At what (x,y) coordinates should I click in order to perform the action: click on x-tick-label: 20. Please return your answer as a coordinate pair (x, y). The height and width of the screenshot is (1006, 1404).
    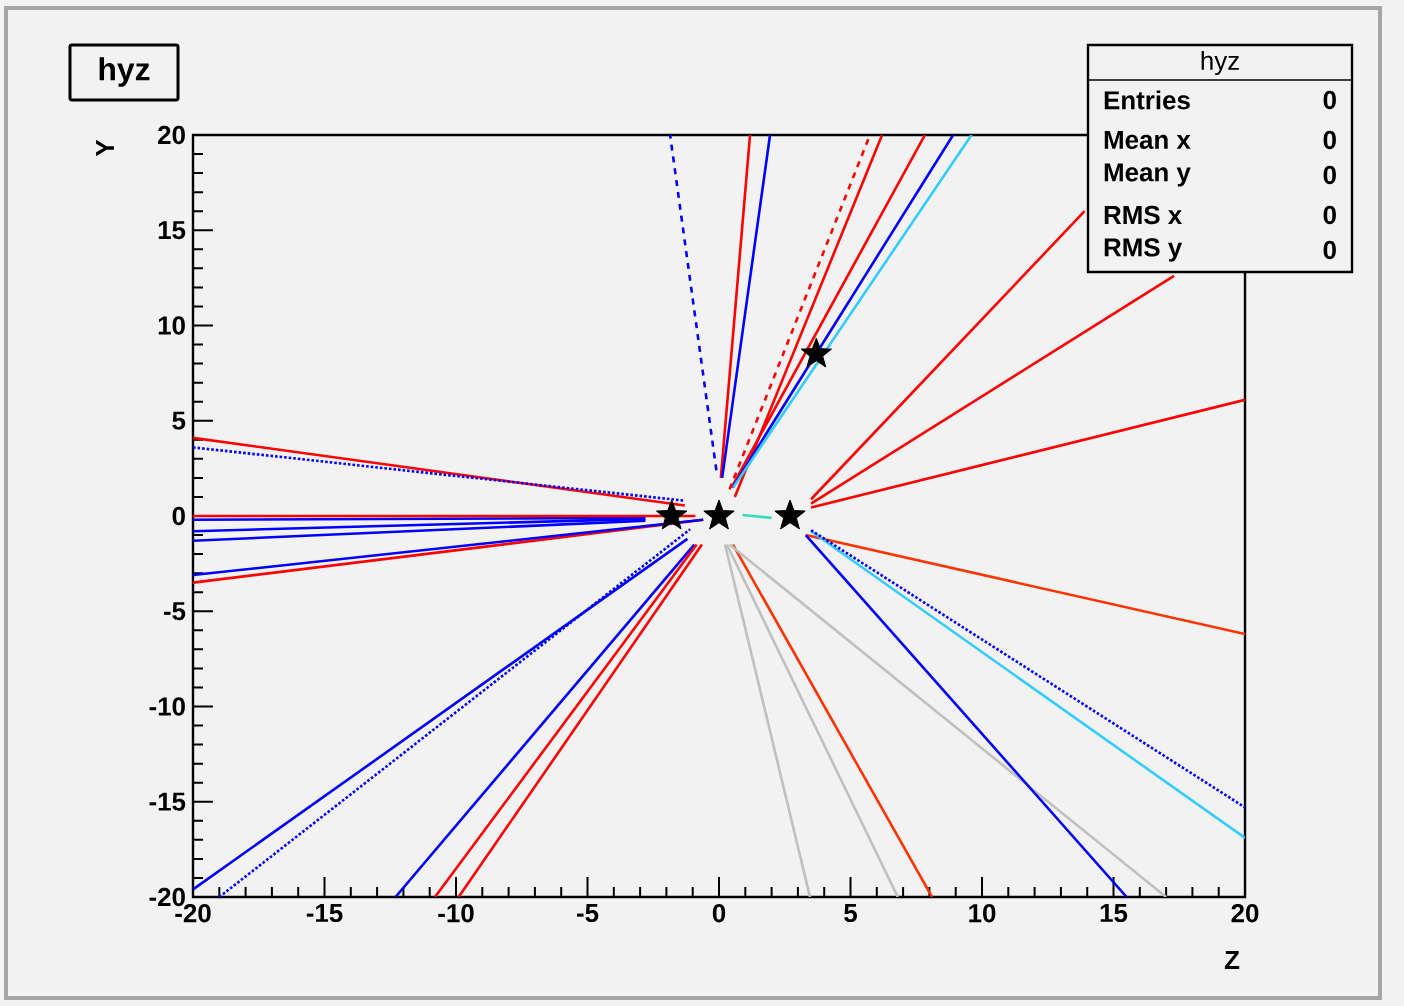
    Looking at the image, I should click on (1245, 913).